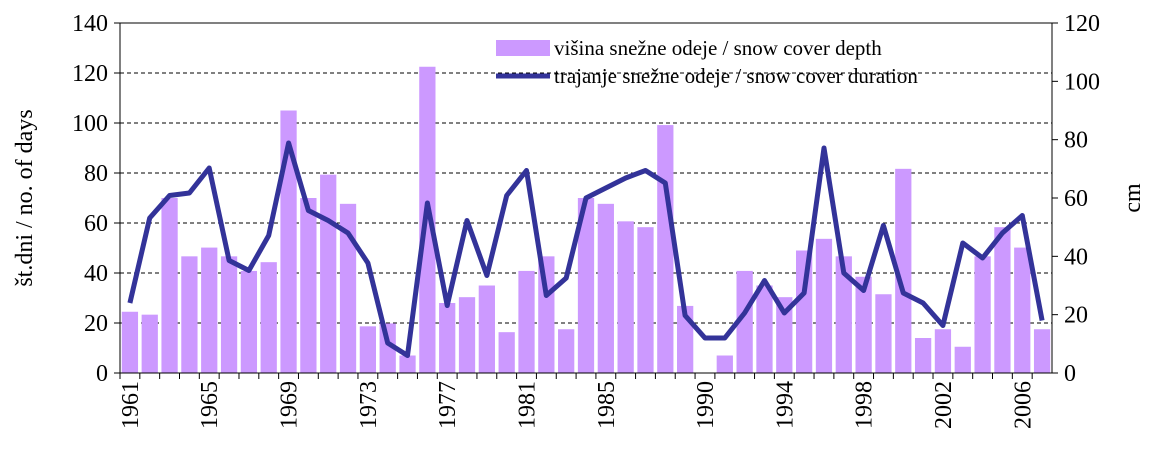 Image resolution: width=1158 pixels, height=454 pixels. Describe the element at coordinates (96, 324) in the screenshot. I see `y-tick-label: 20` at that location.